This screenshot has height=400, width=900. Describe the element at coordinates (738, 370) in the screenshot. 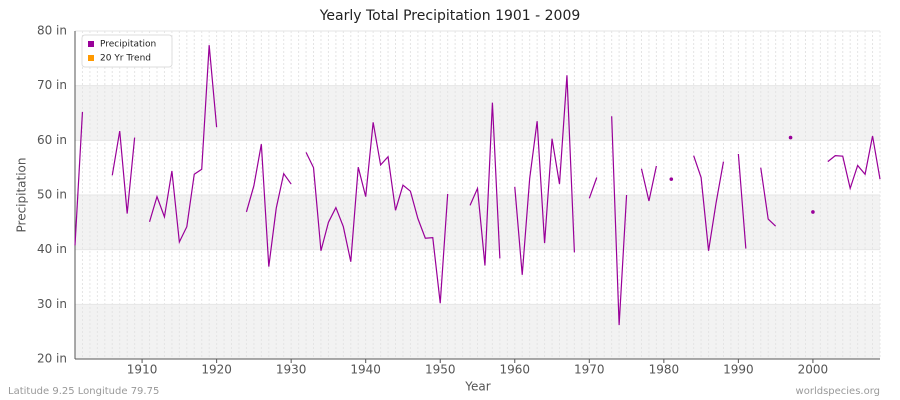

I see `x-tick-label: 1990` at that location.